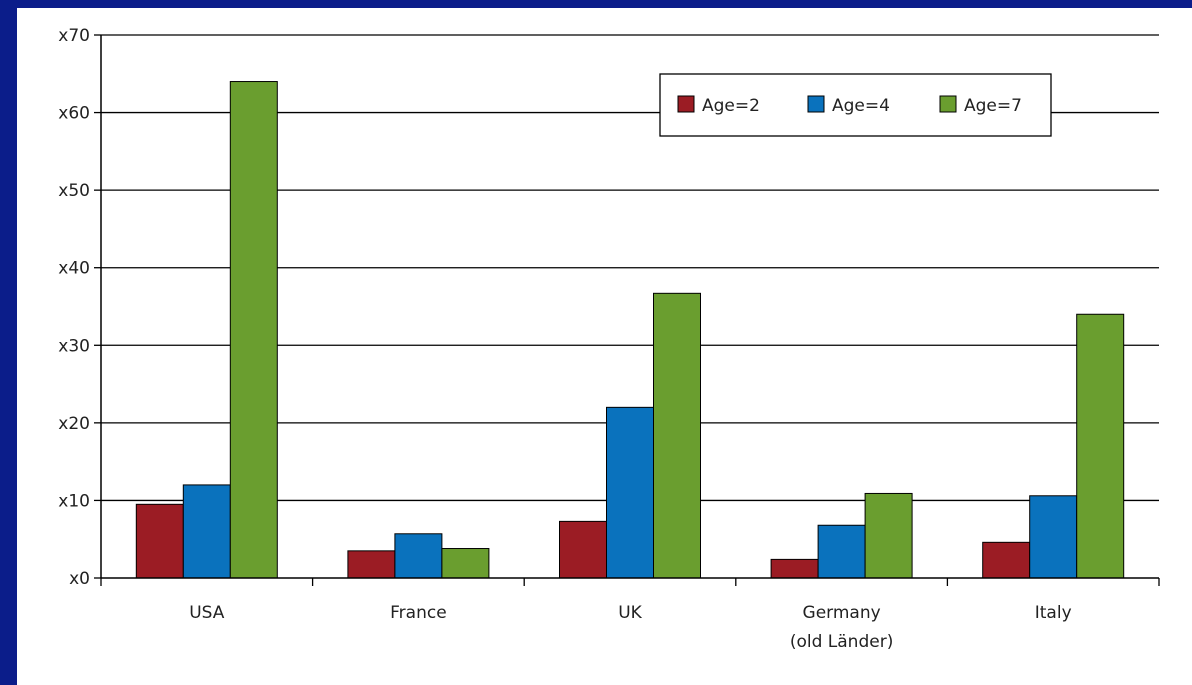  What do you see at coordinates (74, 269) in the screenshot?
I see `y-tick-label: x40` at bounding box center [74, 269].